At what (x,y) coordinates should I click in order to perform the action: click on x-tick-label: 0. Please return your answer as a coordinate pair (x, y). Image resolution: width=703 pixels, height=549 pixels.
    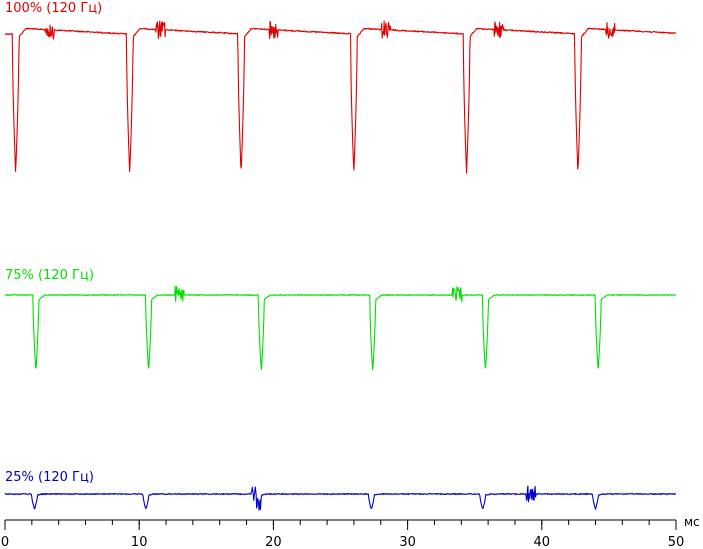
    Looking at the image, I should click on (5, 542).